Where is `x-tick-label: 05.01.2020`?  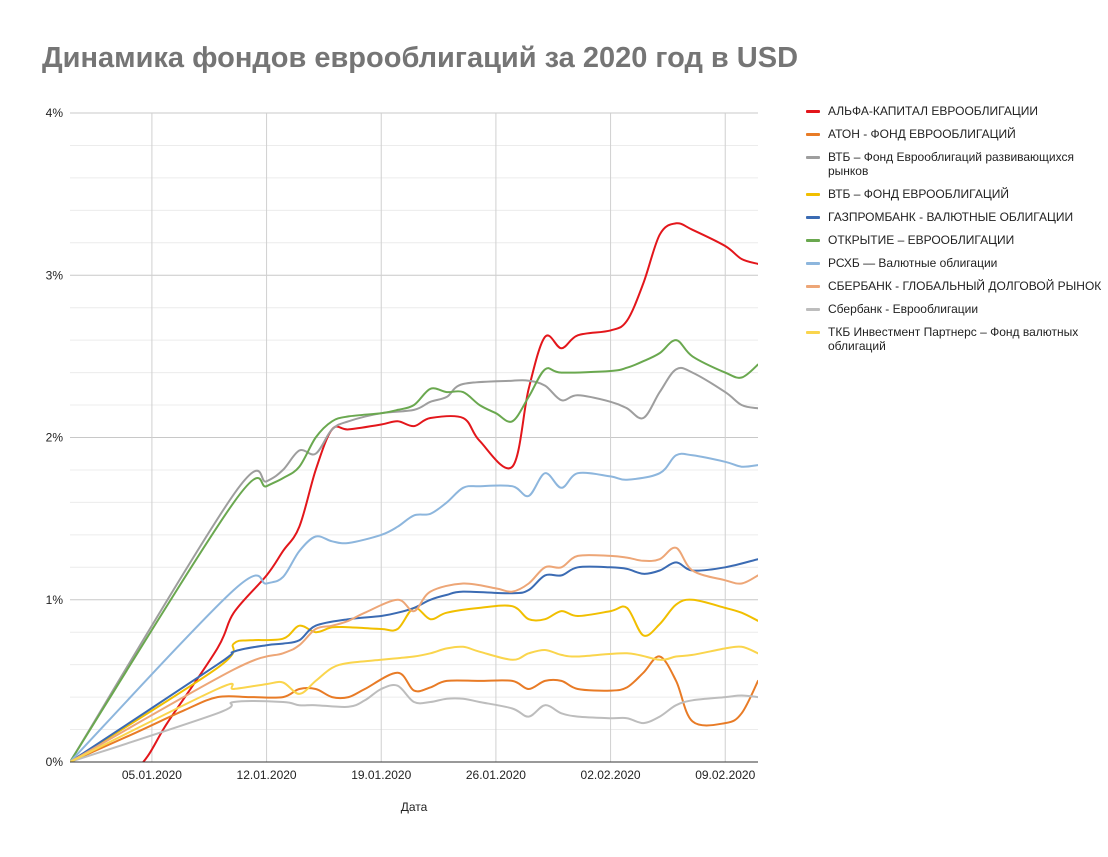 x-tick-label: 05.01.2020 is located at coordinates (152, 775).